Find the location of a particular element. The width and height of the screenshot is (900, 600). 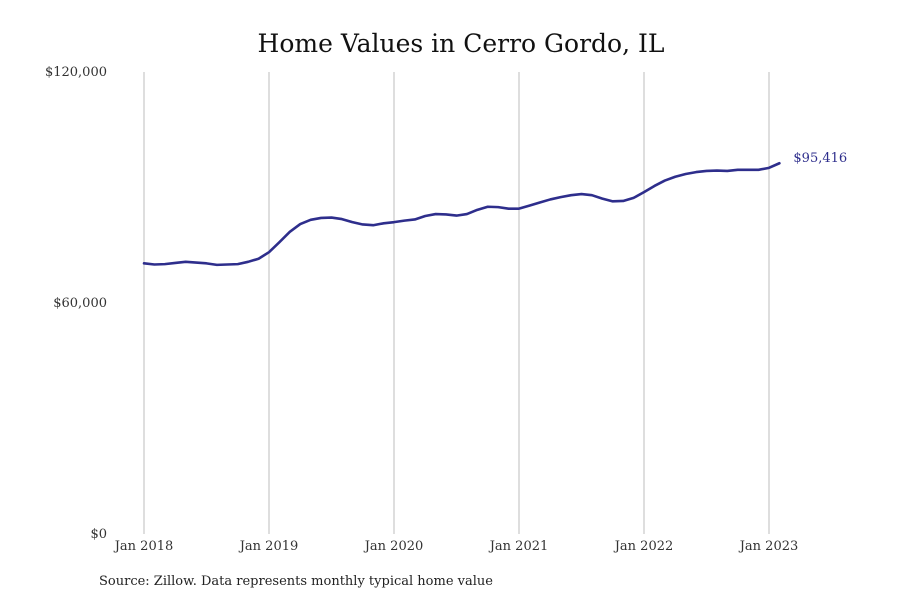

y-tick-label: $120,000 is located at coordinates (76, 72).